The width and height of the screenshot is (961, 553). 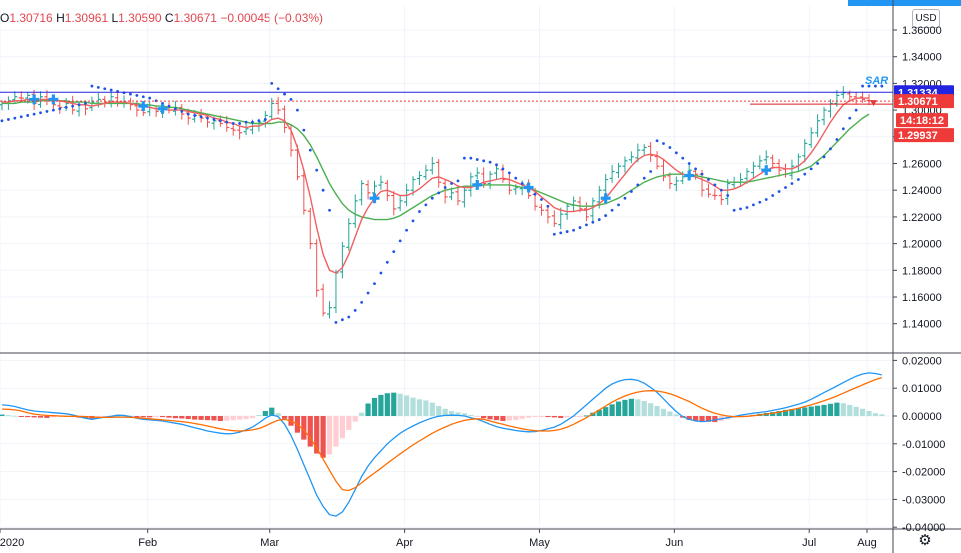 What do you see at coordinates (867, 543) in the screenshot?
I see `time-axis-label: Aug` at bounding box center [867, 543].